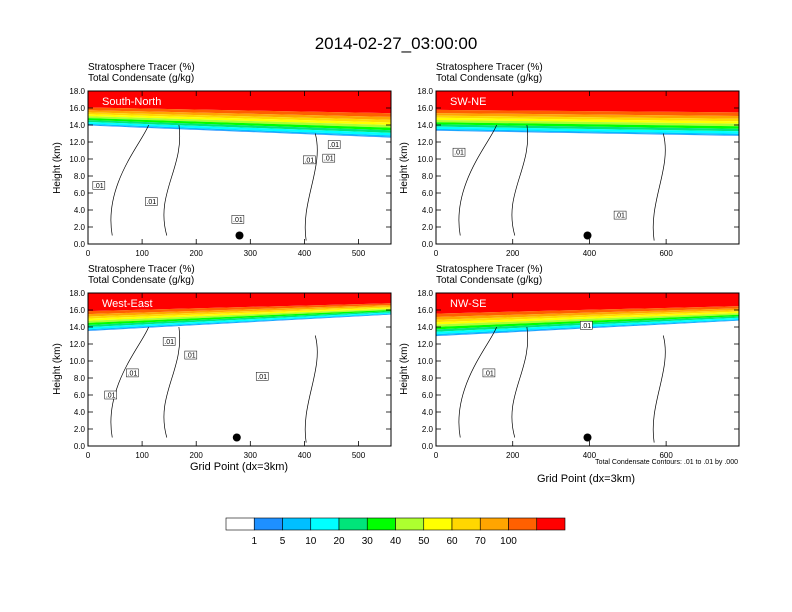 The height and width of the screenshot is (612, 792). I want to click on x-axis-label: Grid Point (dx=3km), so click(586, 479).